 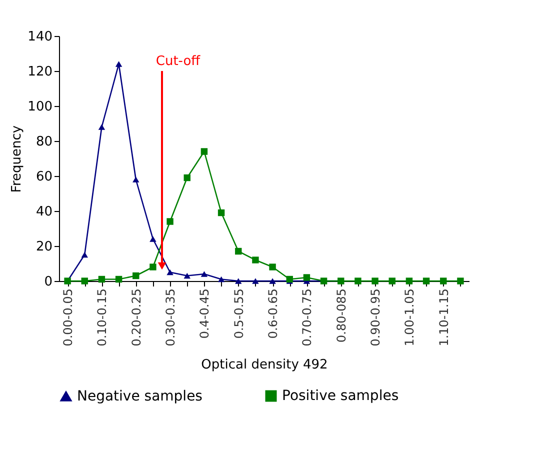 I want to click on x-tick-label: 0.70-0.75, so click(x=307, y=317).